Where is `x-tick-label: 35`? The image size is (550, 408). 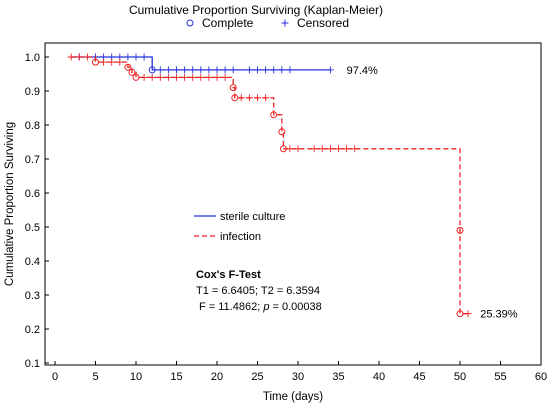
x-tick-label: 35 is located at coordinates (338, 377).